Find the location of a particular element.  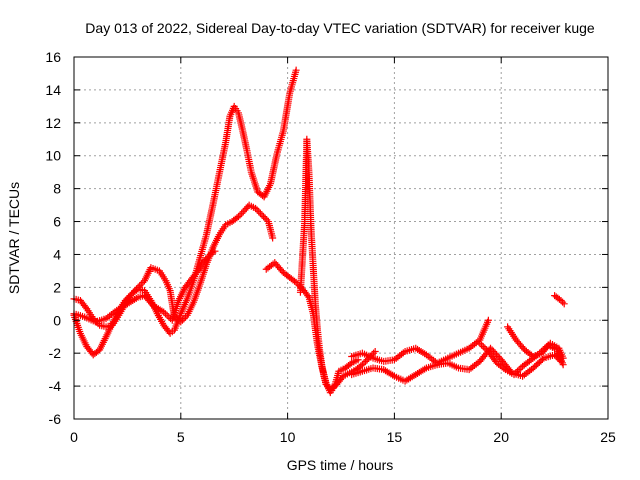

y-tick-label: 2 is located at coordinates (57, 287).